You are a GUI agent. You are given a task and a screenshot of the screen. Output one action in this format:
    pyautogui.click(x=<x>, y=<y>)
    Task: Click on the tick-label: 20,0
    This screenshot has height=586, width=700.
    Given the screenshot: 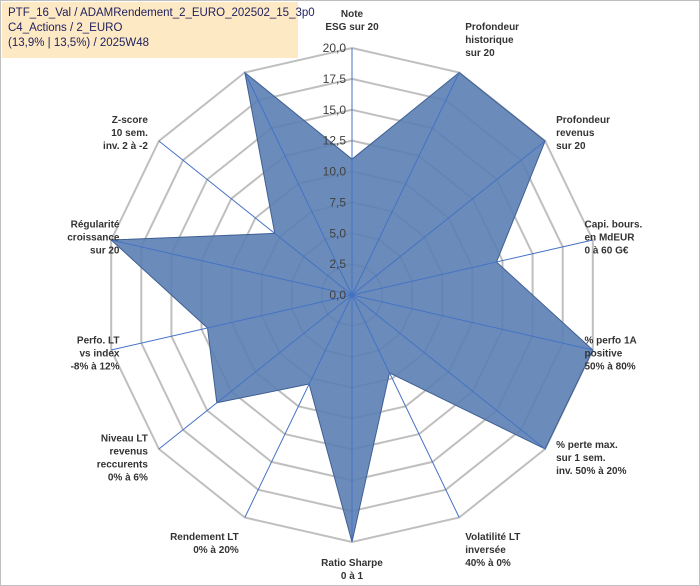 What is the action you would take?
    pyautogui.click(x=335, y=48)
    